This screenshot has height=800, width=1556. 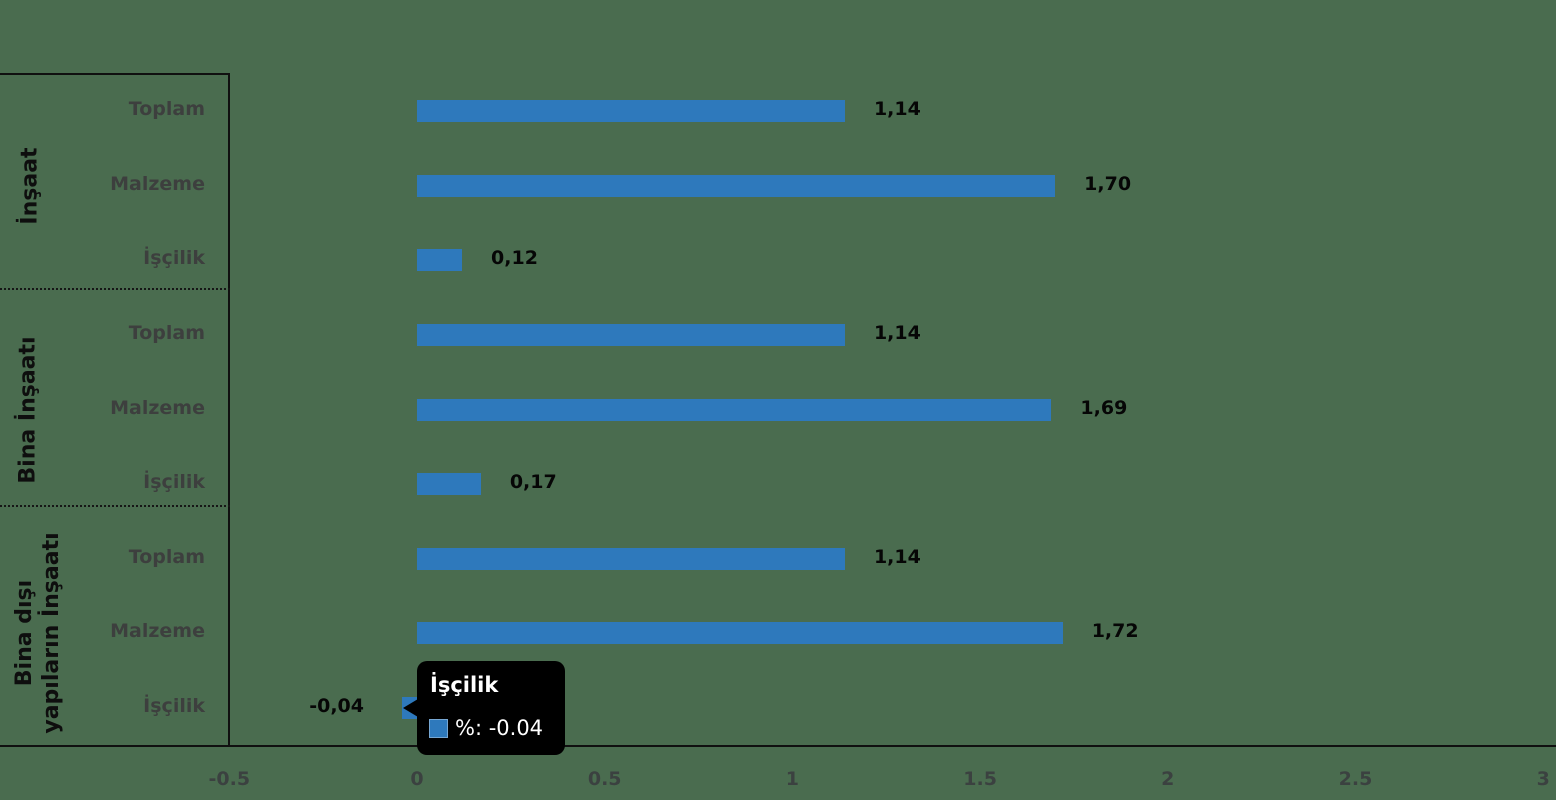 I want to click on tooltip: İşçilik %: -0.04, so click(x=491, y=708).